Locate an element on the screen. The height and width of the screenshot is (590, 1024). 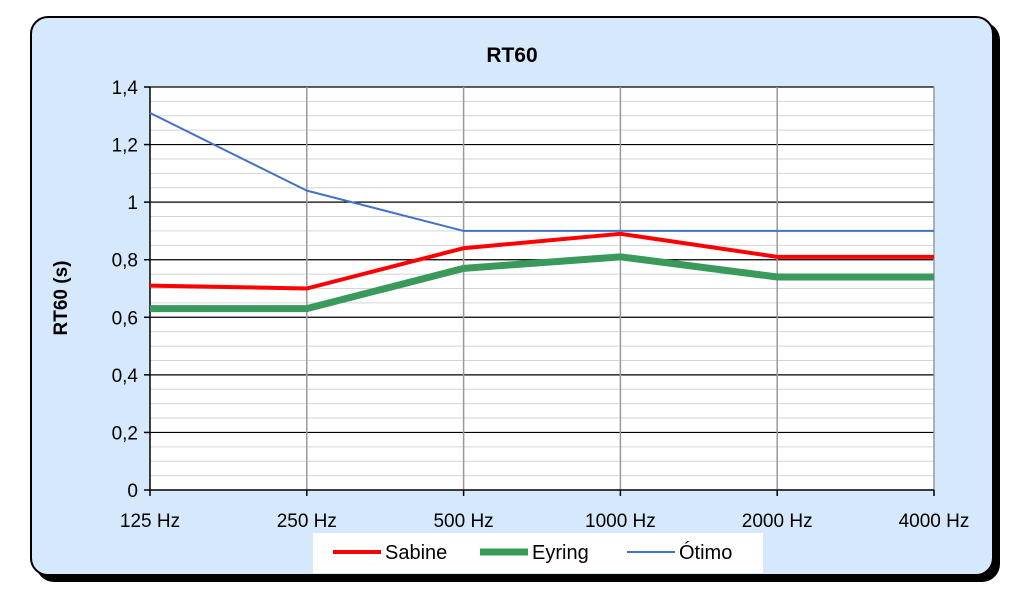
x-tick-label: 250 Hz is located at coordinates (307, 521).